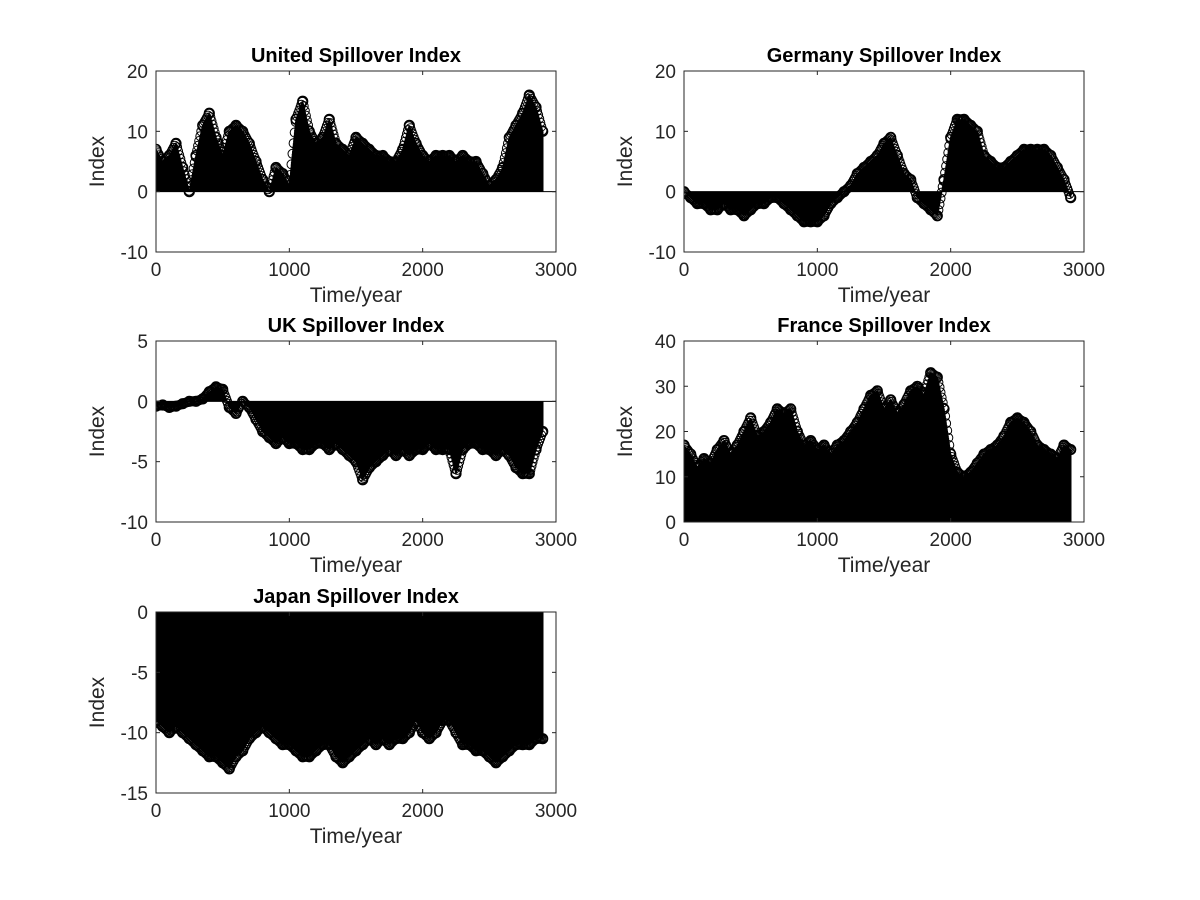 This screenshot has width=1200, height=900. Describe the element at coordinates (142, 342) in the screenshot. I see `y-tick-label: 5` at that location.